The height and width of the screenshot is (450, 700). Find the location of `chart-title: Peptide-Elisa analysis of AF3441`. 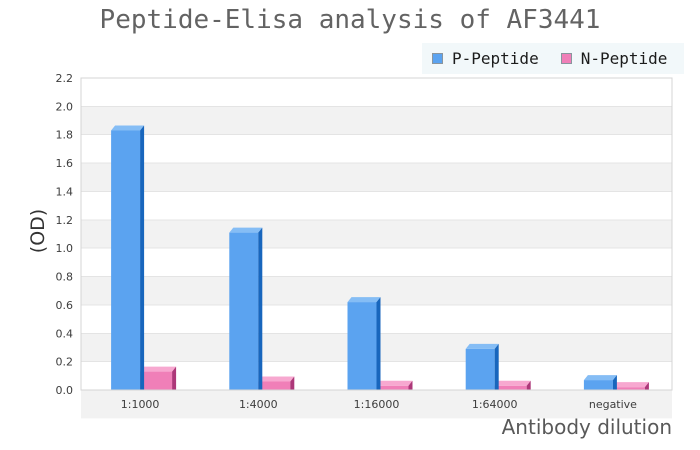

chart-title: Peptide-Elisa analysis of AF3441 is located at coordinates (350, 20).